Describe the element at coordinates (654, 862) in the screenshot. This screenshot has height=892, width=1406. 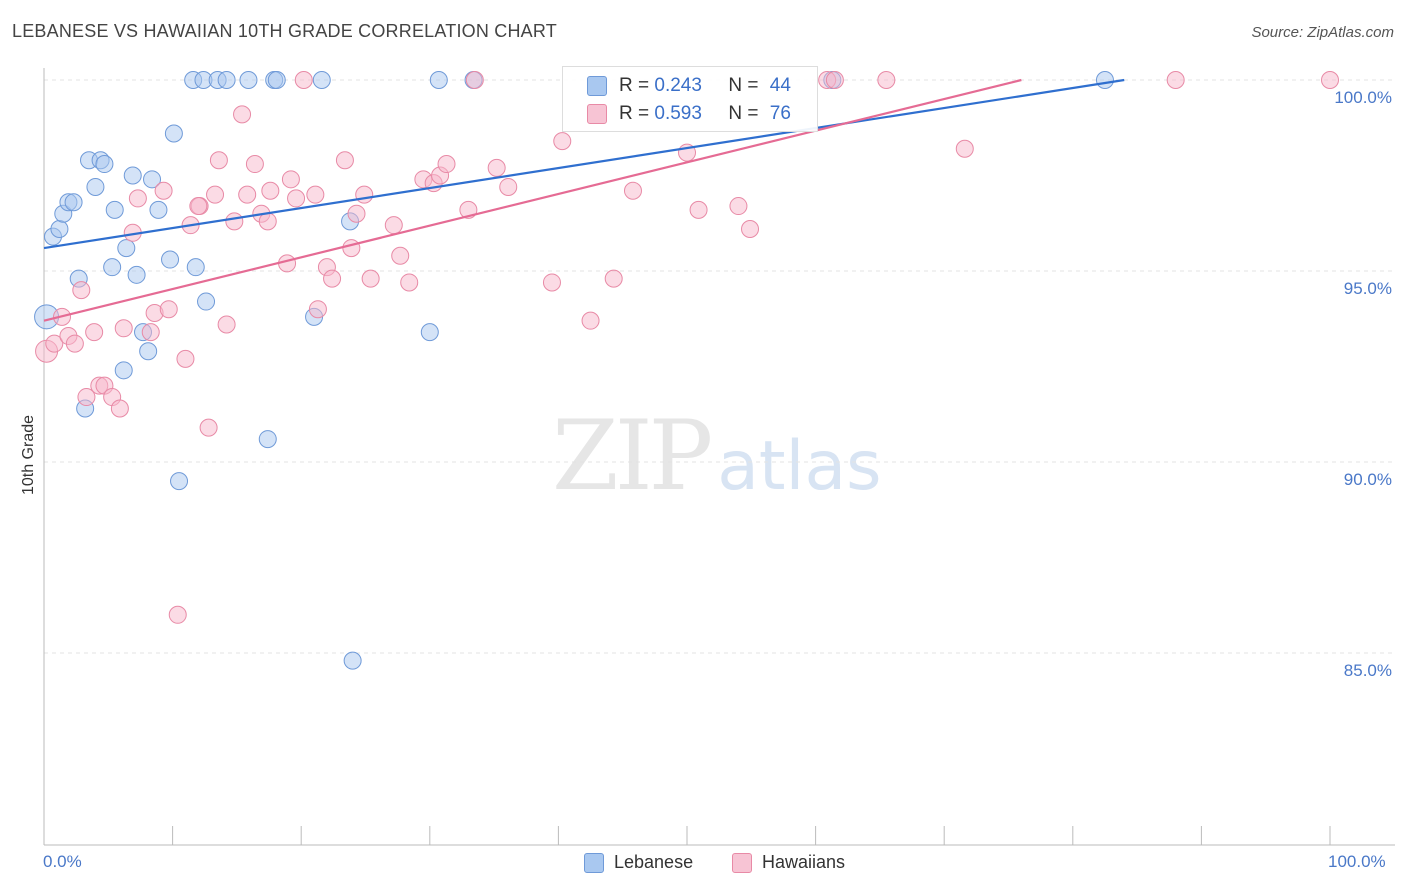
I see `legend-label-lebanese: Lebanese` at that location.